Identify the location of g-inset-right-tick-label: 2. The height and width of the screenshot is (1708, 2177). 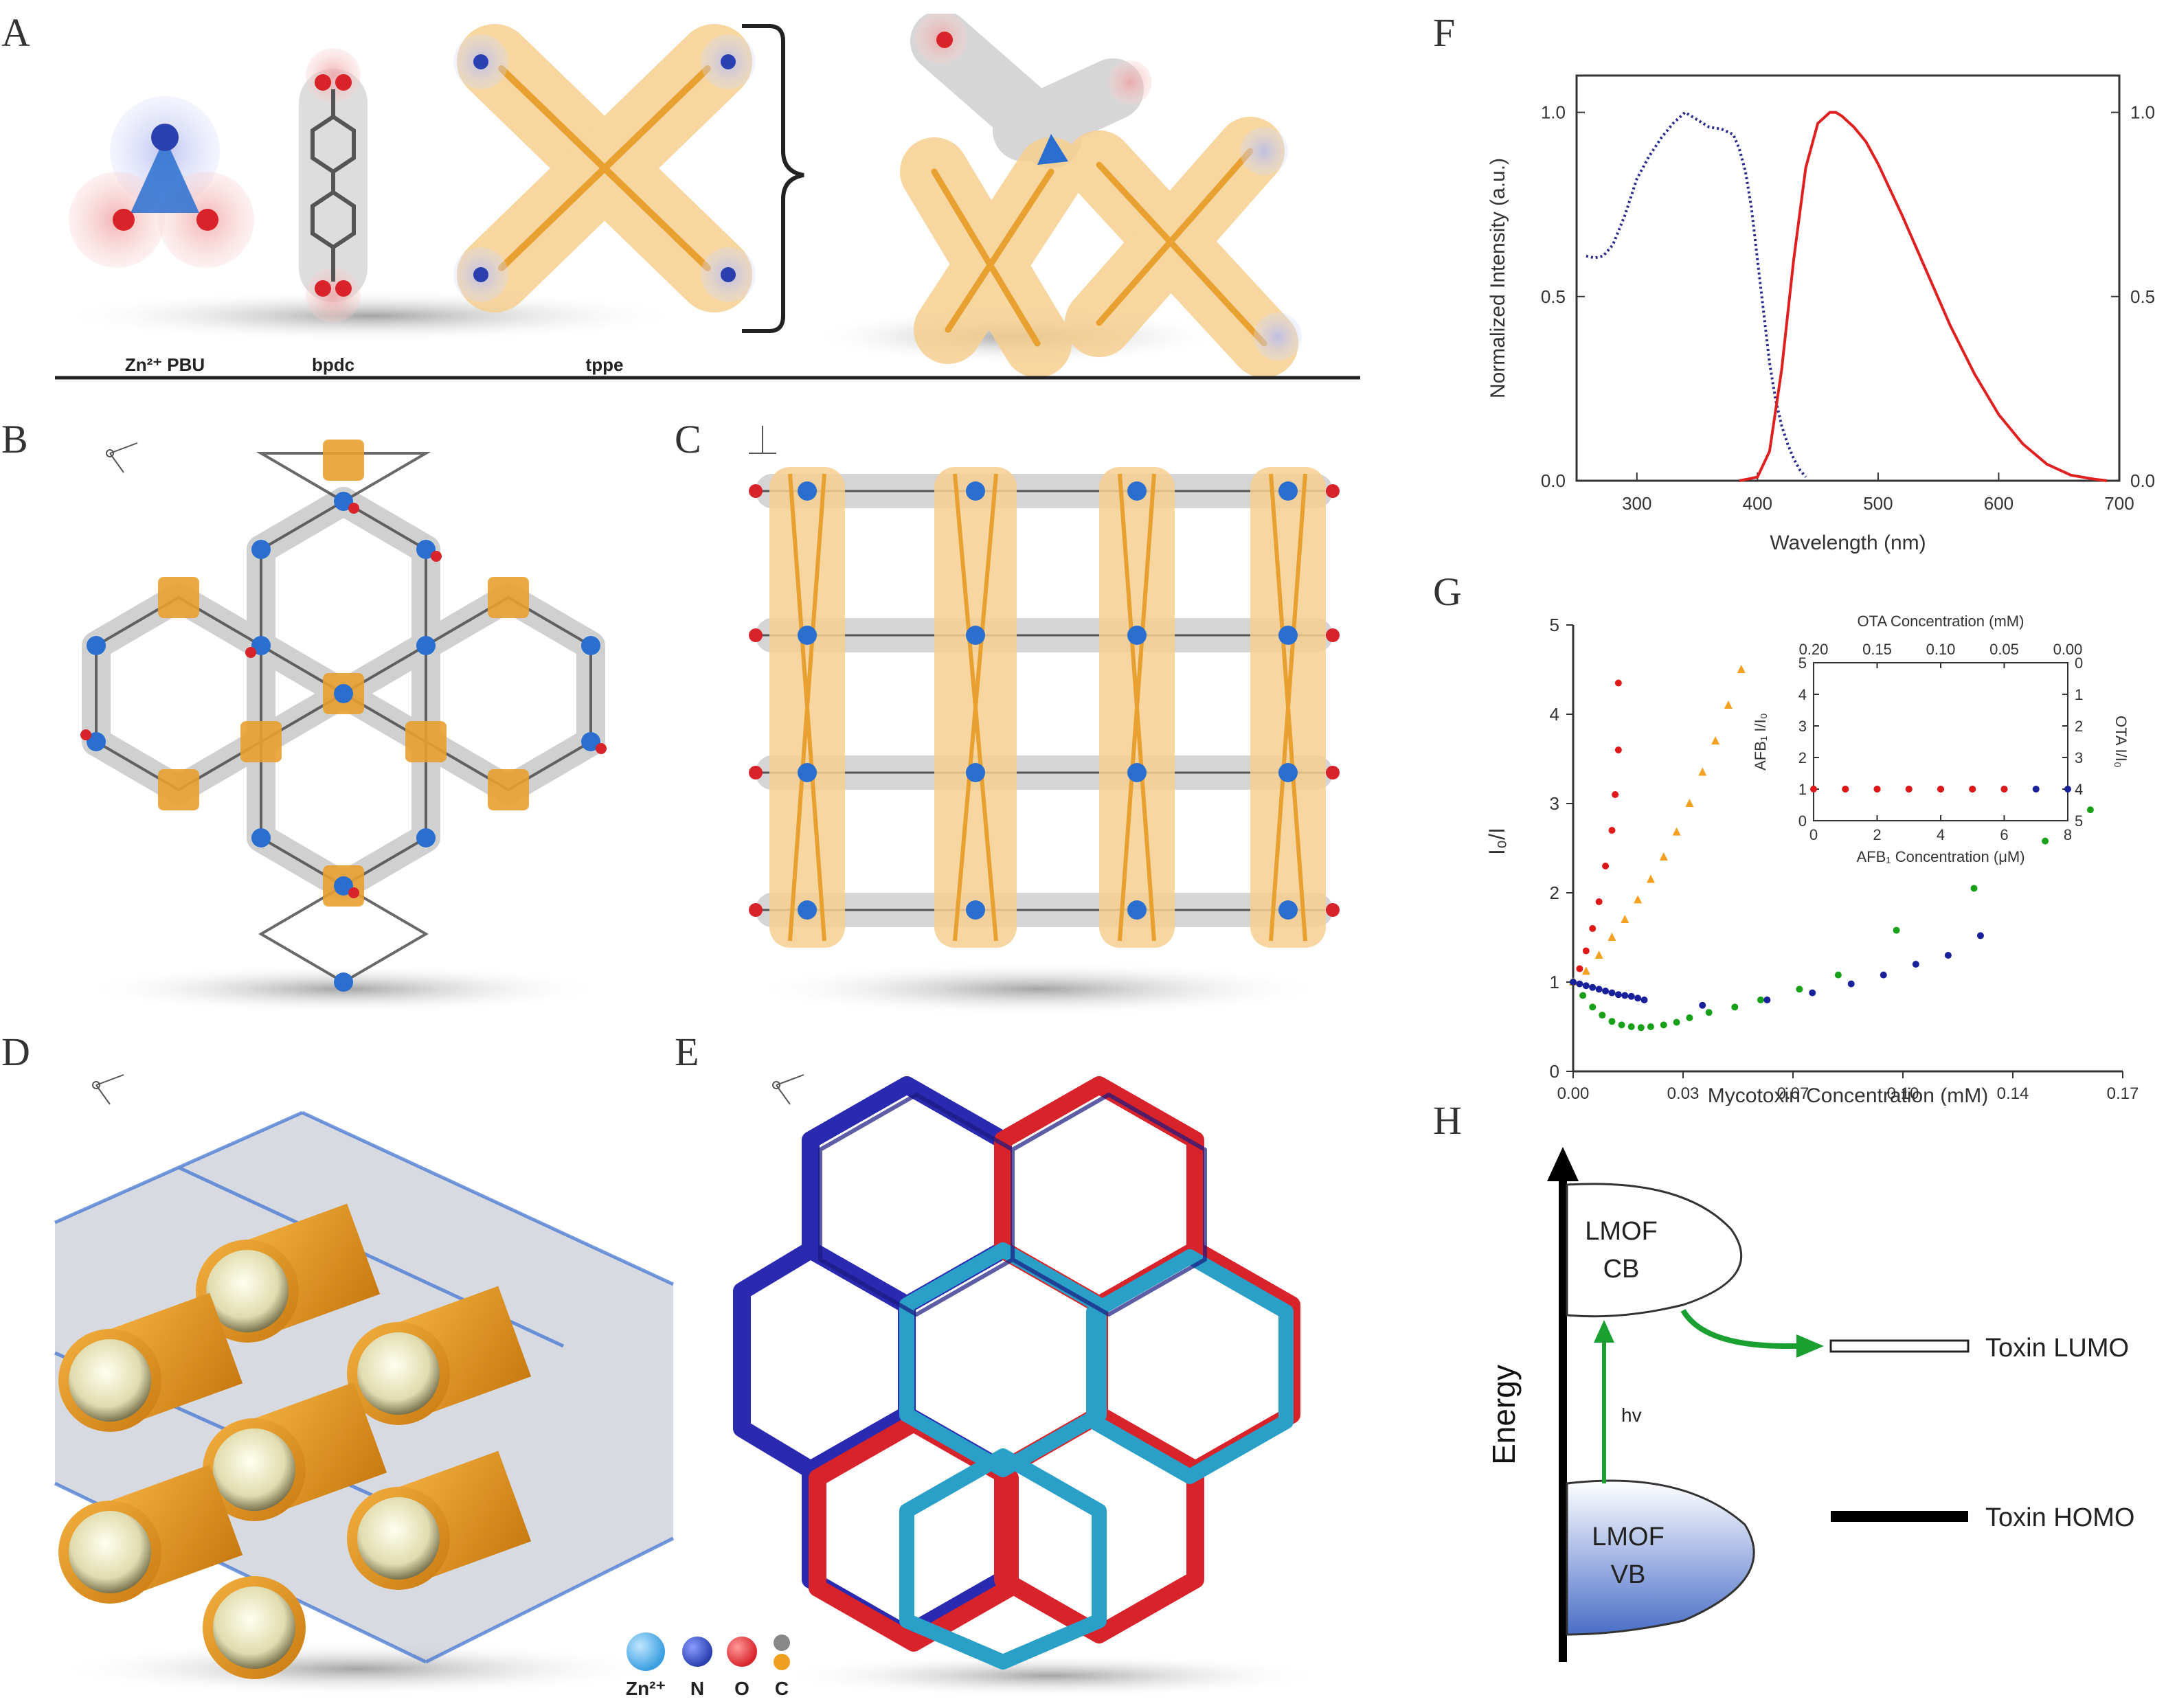
(2079, 727).